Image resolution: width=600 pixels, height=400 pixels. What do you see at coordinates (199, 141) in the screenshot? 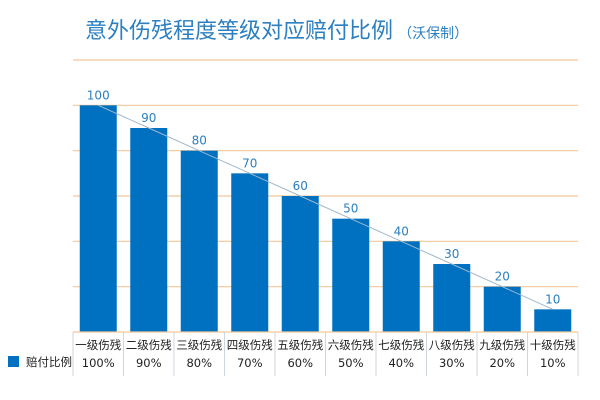
I see `data-label: 80` at bounding box center [199, 141].